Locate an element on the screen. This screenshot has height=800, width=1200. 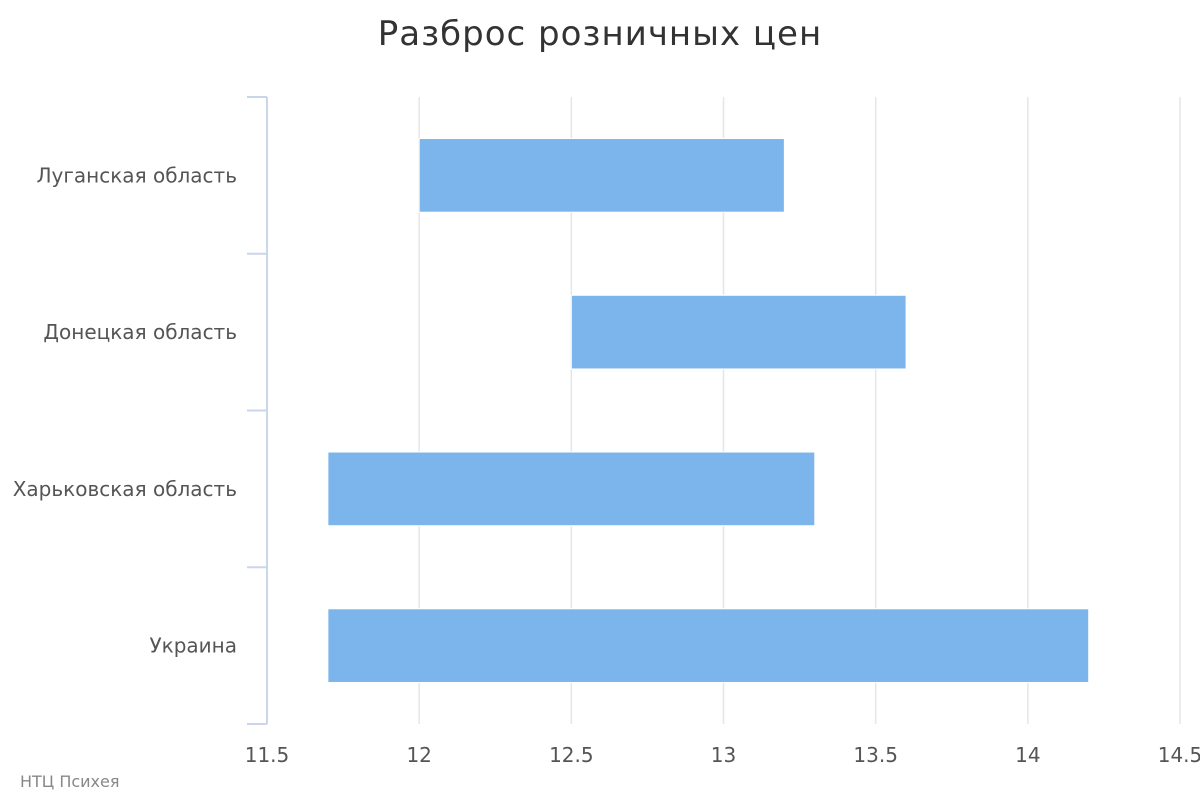
credits-text: НТЦ Психея is located at coordinates (70, 781).